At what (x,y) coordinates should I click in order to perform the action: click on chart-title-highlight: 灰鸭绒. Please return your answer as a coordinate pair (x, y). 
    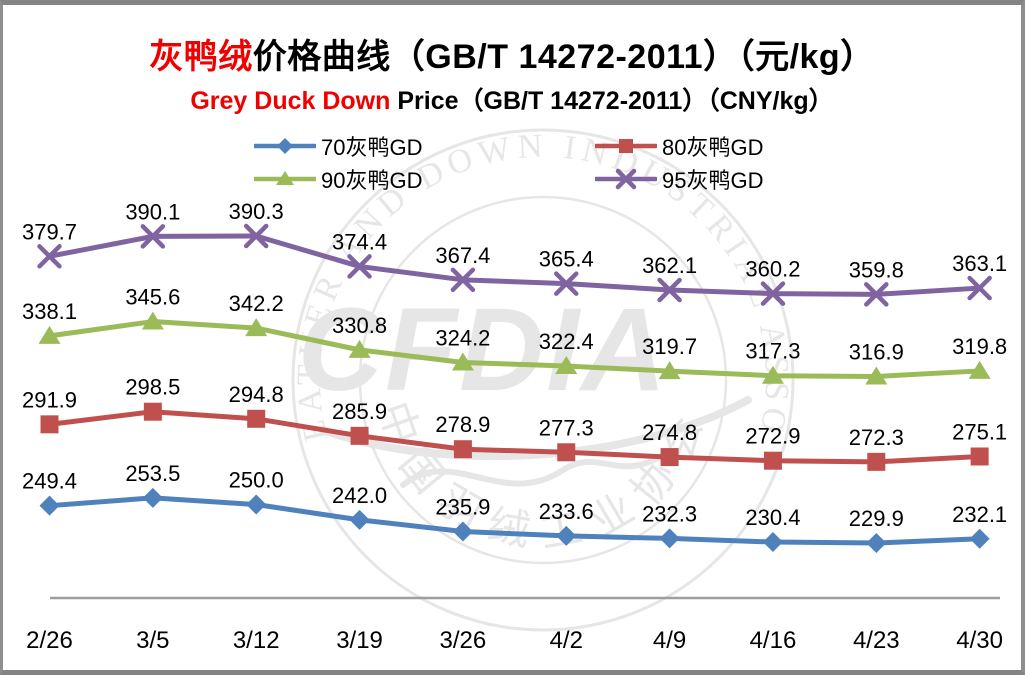
    Looking at the image, I should click on (201, 57).